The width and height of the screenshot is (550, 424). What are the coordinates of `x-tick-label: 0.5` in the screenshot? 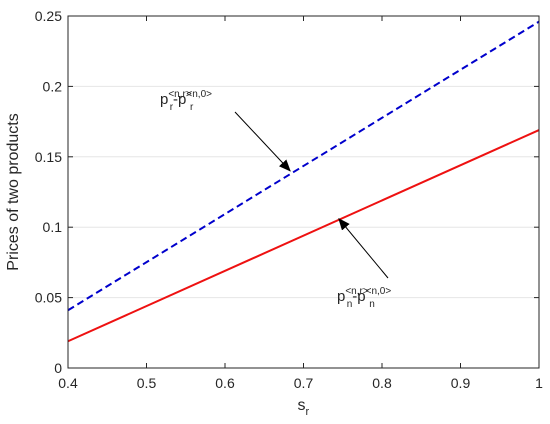 It's located at (147, 383).